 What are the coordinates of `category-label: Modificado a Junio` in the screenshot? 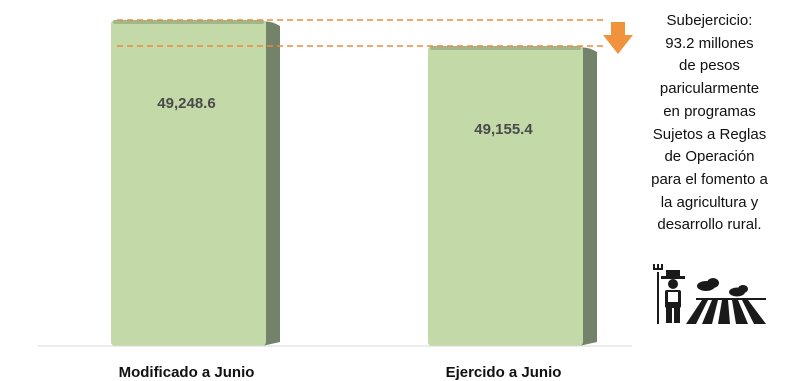 It's located at (187, 372).